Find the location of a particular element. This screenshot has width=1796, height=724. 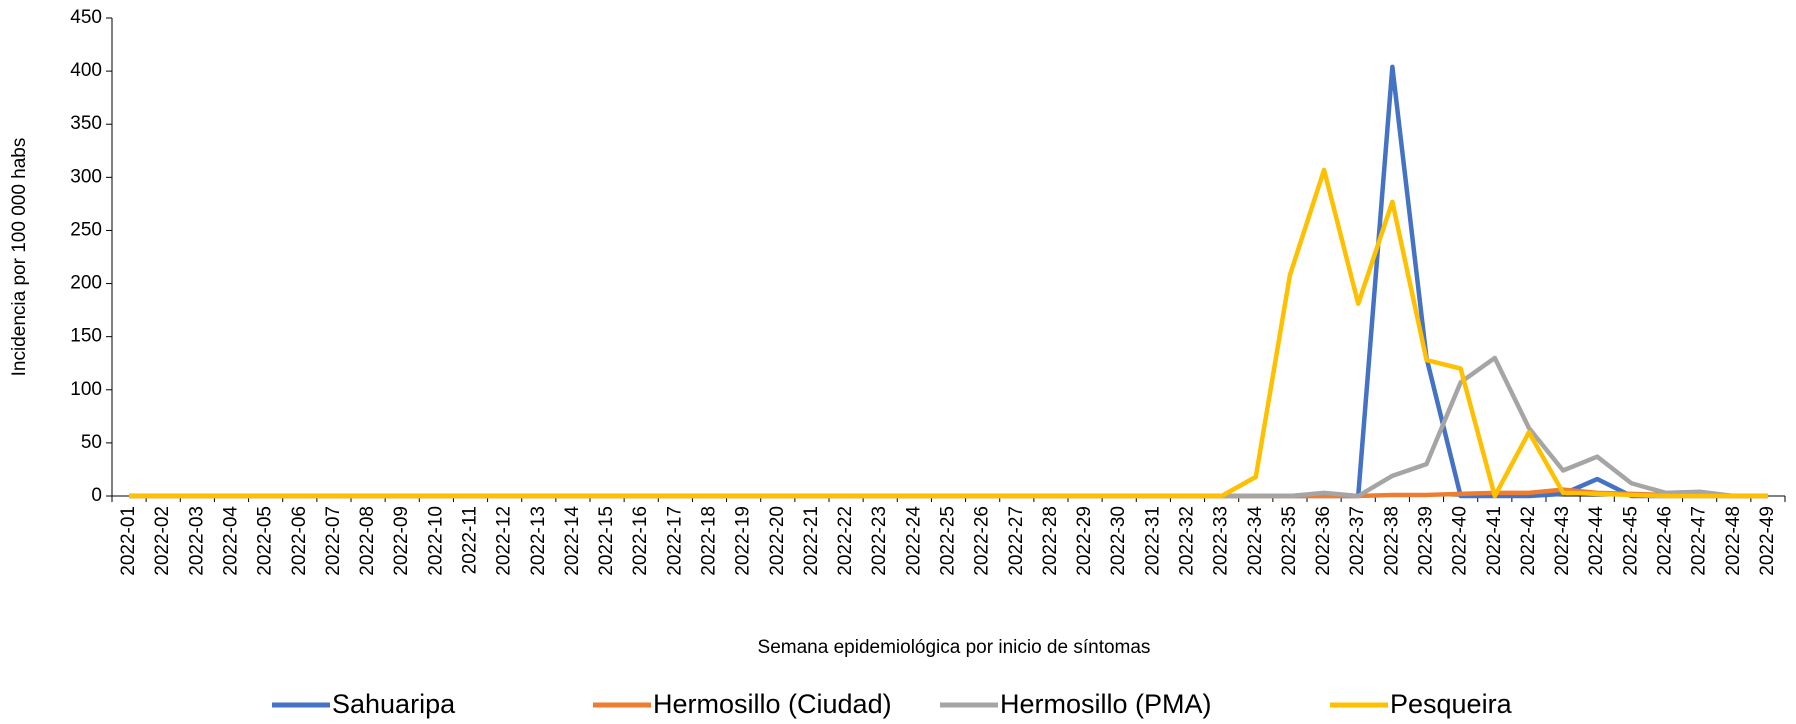

x-tick-label: 2022-16 is located at coordinates (640, 541).